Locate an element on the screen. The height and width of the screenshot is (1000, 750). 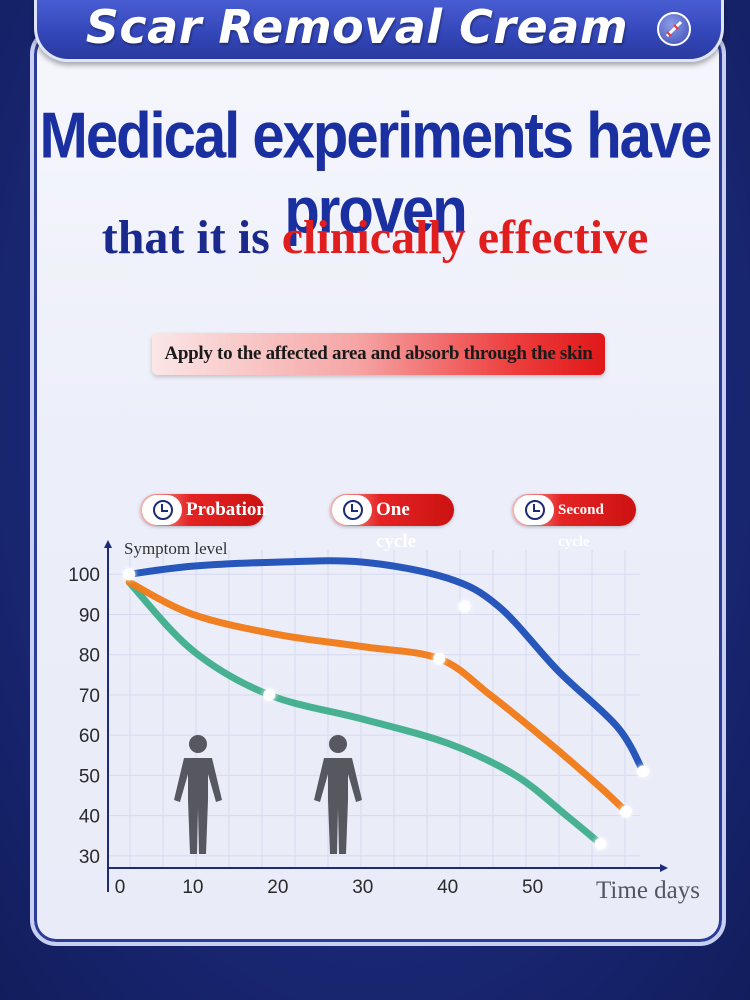
x-axis-label: Time days is located at coordinates (648, 890).